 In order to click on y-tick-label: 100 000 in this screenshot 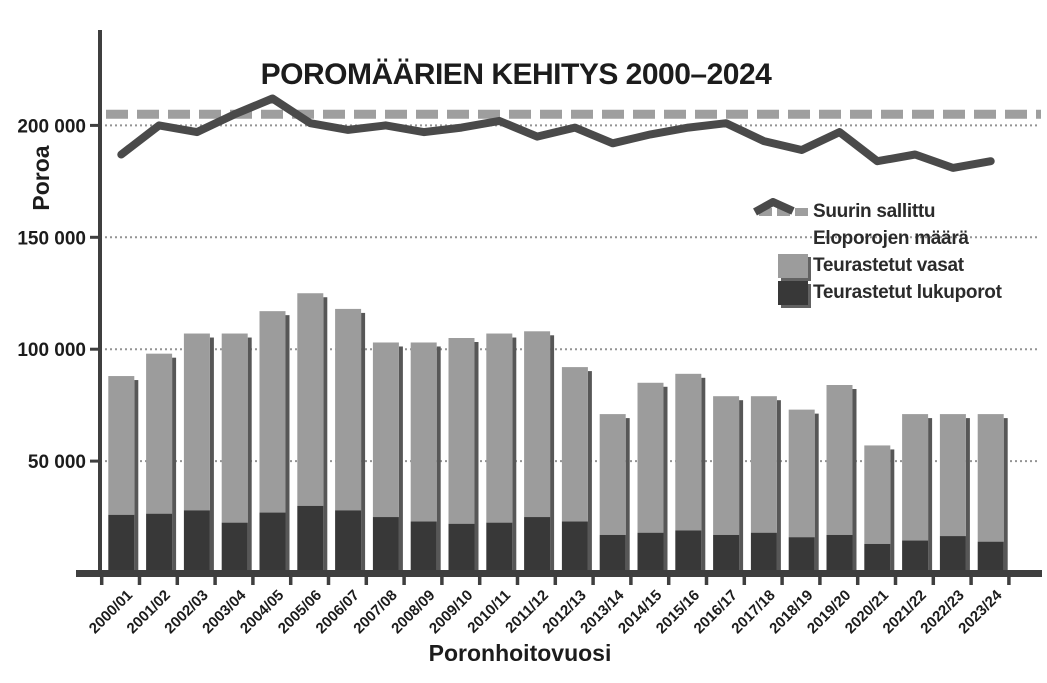, I will do `click(51, 350)`.